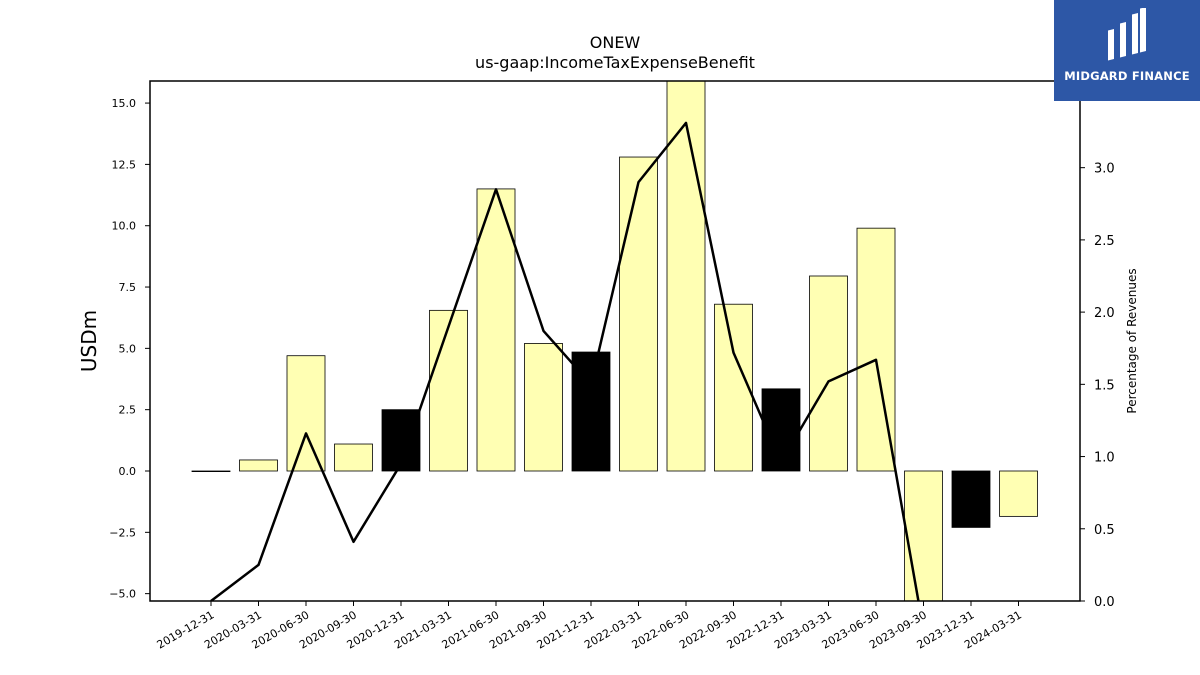 This screenshot has width=1200, height=675. I want to click on left-tick-label: −5.0, so click(122, 594).